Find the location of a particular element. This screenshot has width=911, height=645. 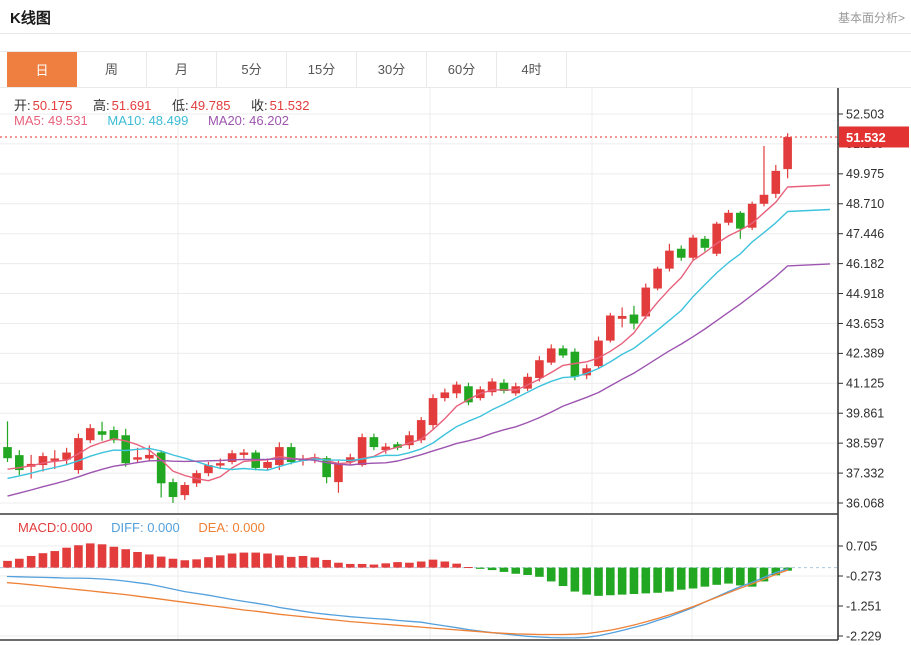

svg-text: 49.975 is located at coordinates (865, 174).